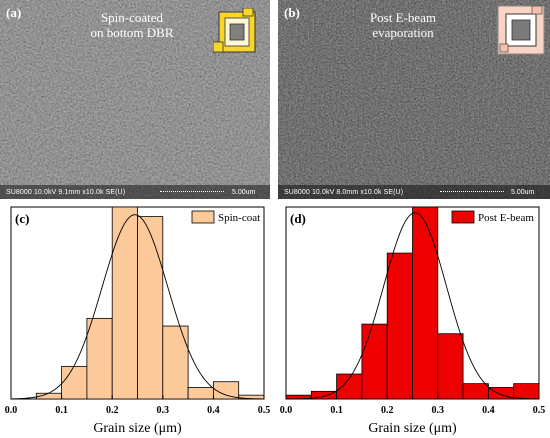 This screenshot has width=550, height=438. Describe the element at coordinates (438, 410) in the screenshot. I see `chart-1-xtick-label-3: 0.3` at that location.